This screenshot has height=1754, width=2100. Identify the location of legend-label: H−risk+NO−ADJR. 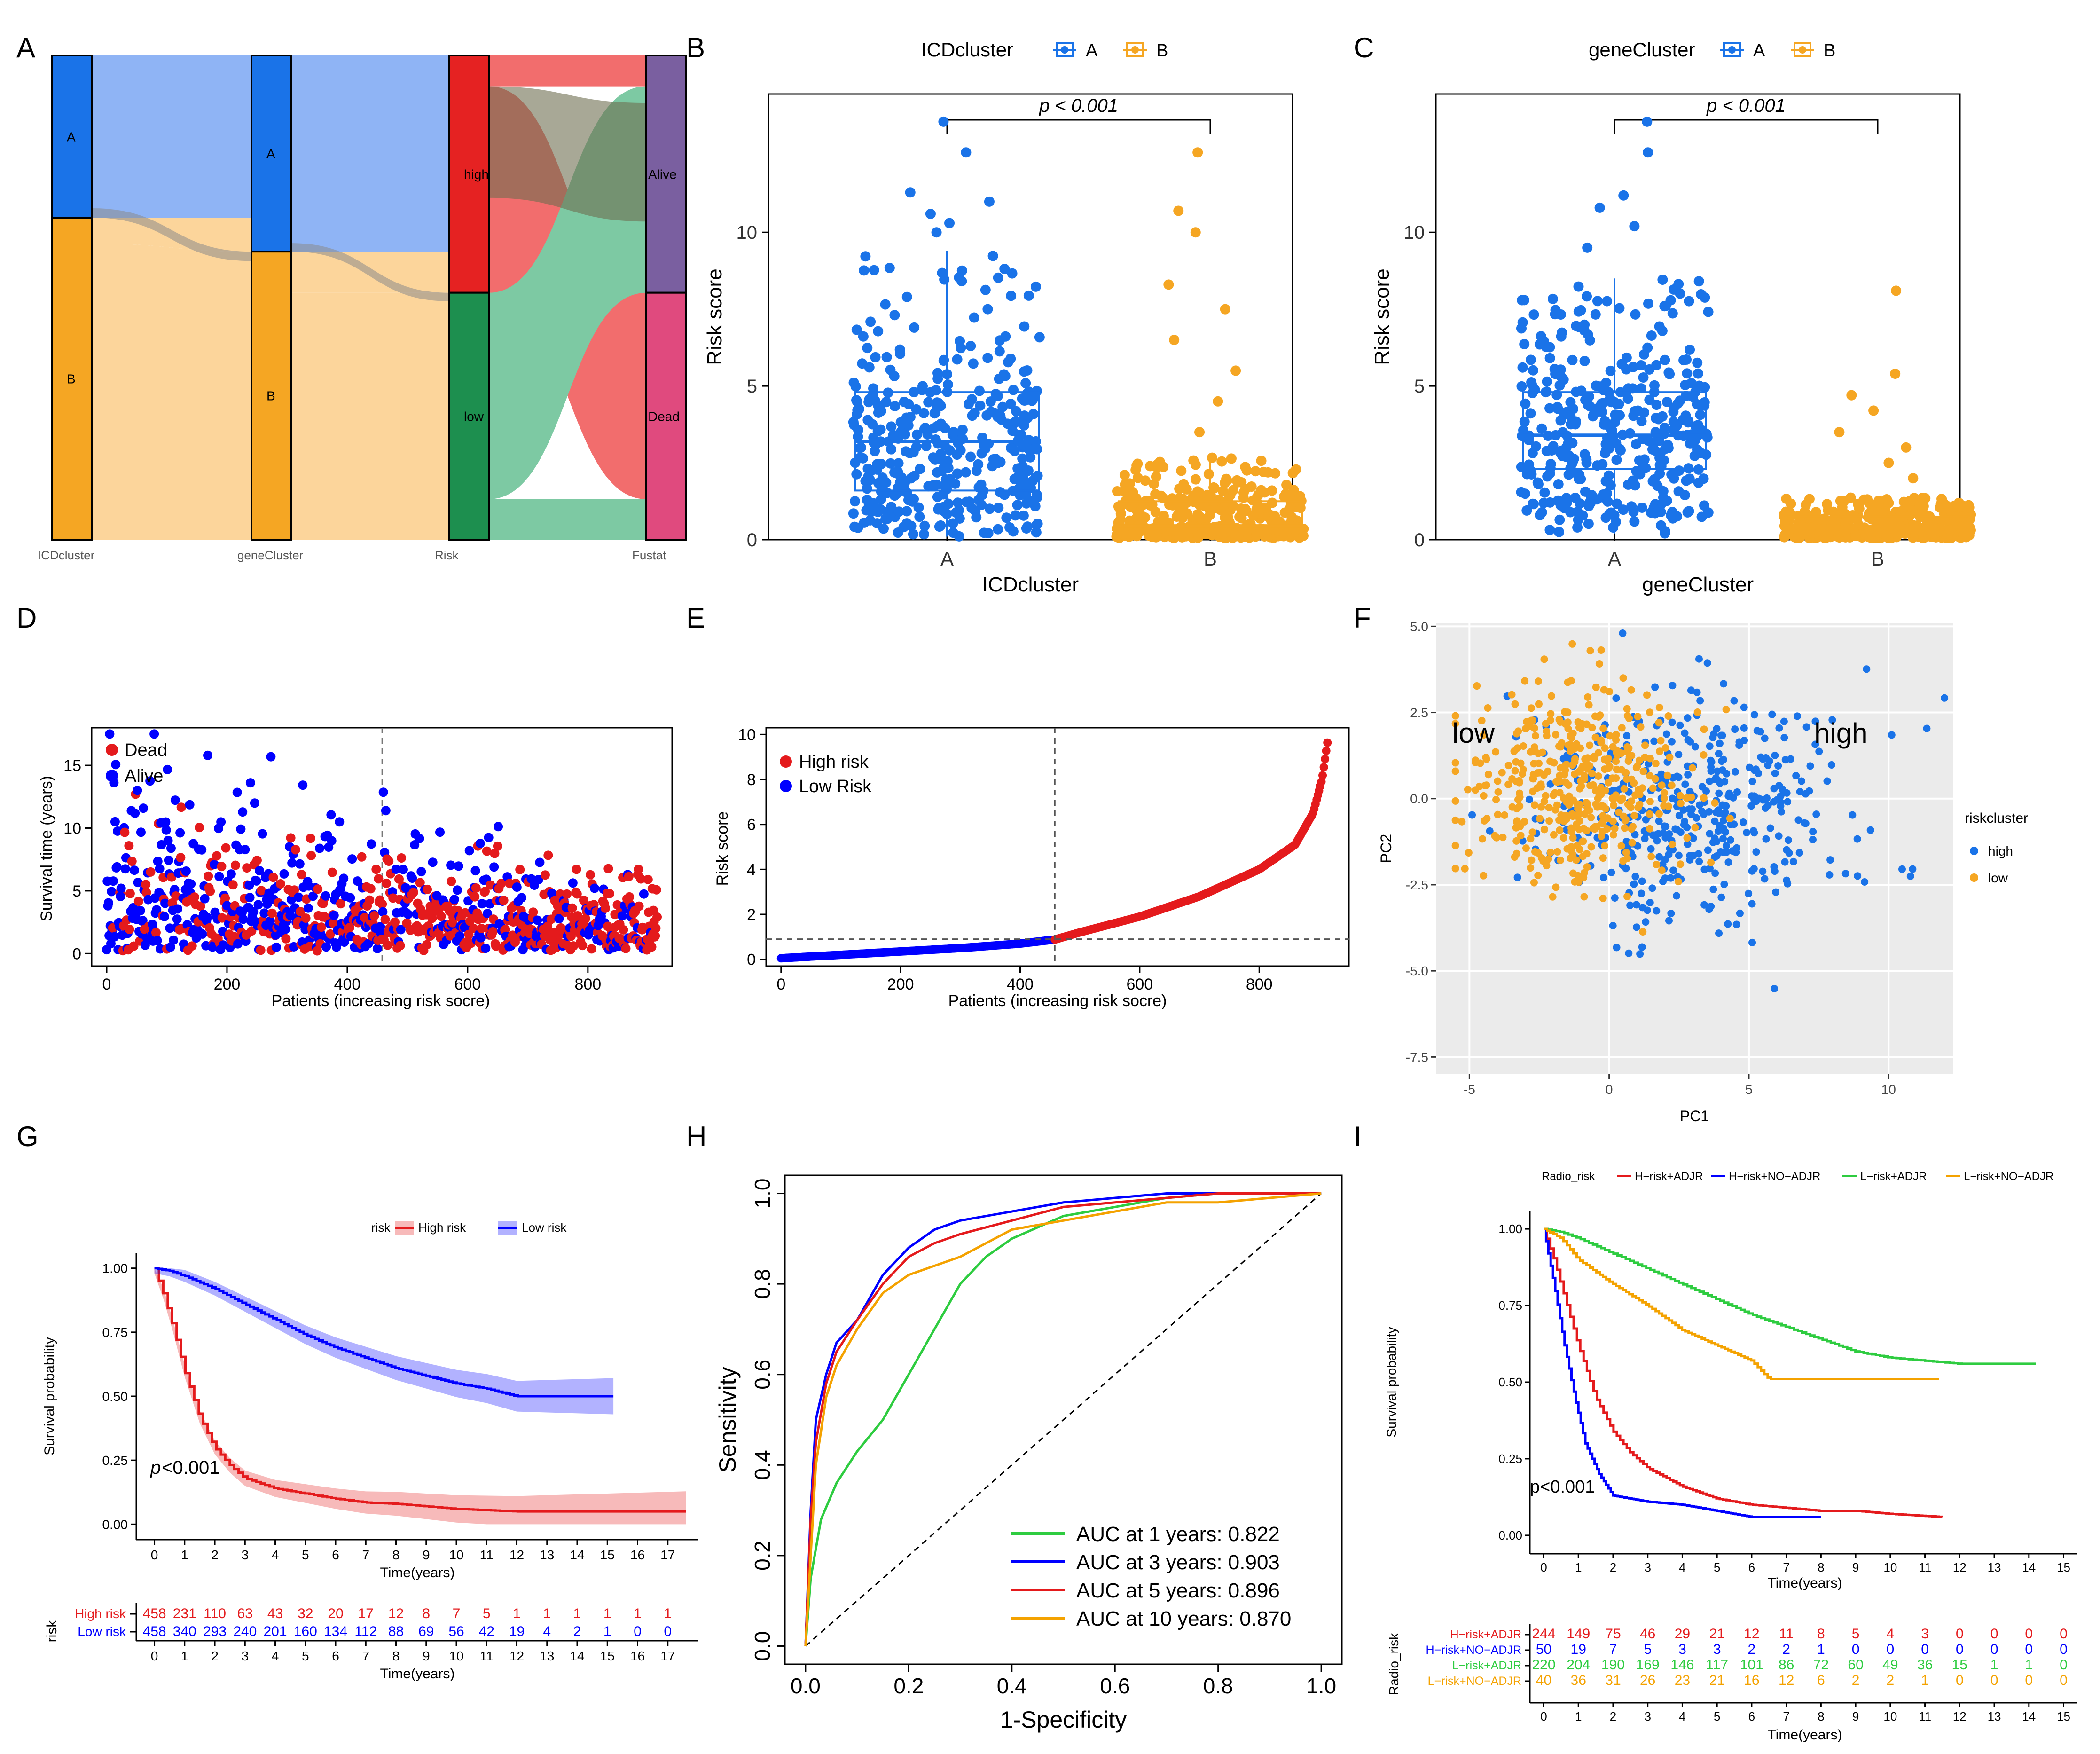
(1774, 1176).